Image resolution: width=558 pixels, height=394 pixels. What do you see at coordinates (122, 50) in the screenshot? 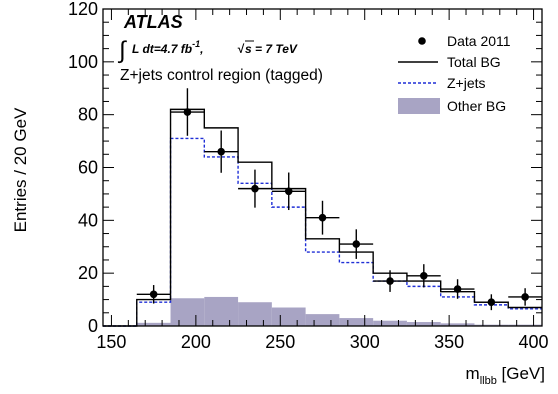
I see `integral-sign: ∫` at bounding box center [122, 50].